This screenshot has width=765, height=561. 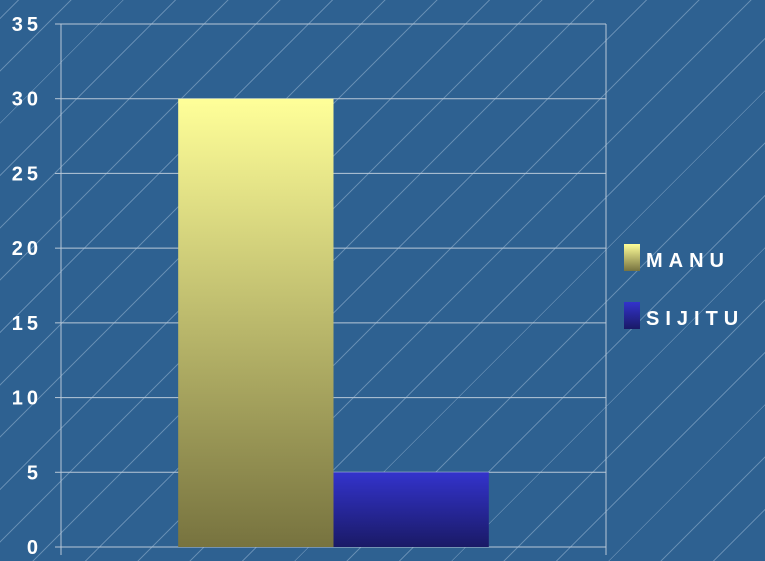 What do you see at coordinates (695, 319) in the screenshot?
I see `legend-label-sijitu: SIJITU` at bounding box center [695, 319].